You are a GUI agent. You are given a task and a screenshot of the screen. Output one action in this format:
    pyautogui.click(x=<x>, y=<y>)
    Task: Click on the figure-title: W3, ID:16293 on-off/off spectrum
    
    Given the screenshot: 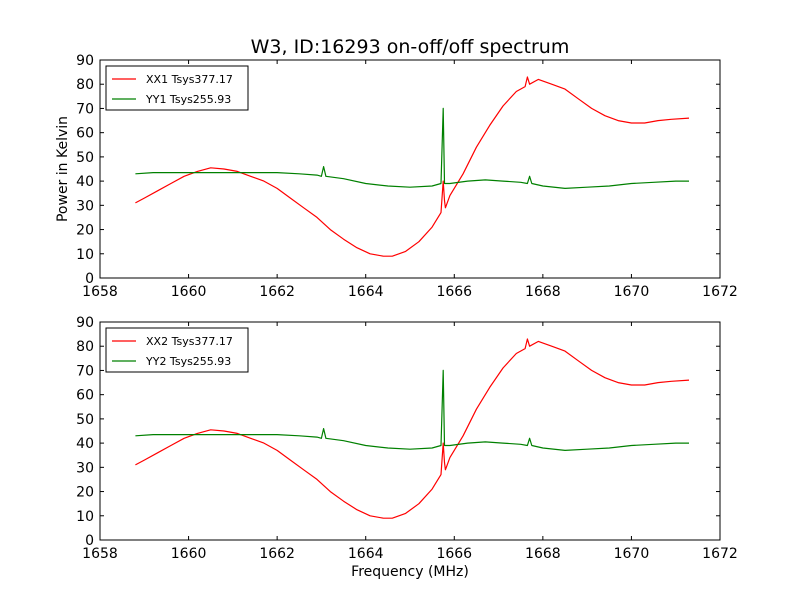 What is the action you would take?
    pyautogui.click(x=410, y=47)
    